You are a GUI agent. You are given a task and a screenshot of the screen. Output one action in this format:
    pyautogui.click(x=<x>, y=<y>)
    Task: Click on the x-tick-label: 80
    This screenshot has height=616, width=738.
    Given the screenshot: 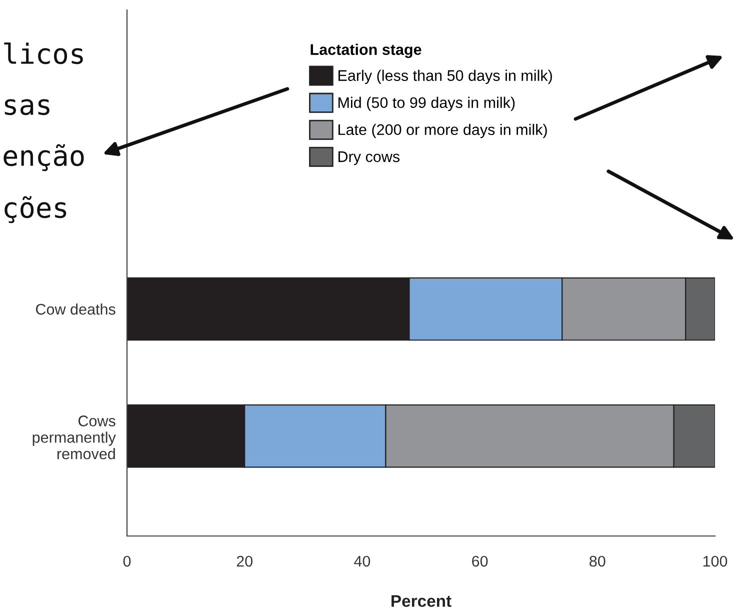 What is the action you would take?
    pyautogui.click(x=598, y=561)
    